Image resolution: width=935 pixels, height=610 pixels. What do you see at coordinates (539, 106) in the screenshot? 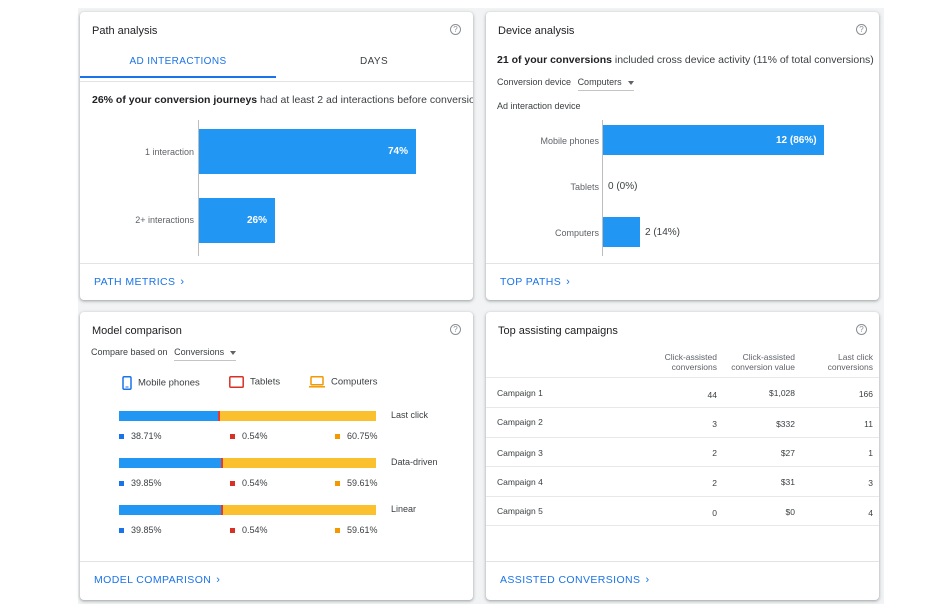
I see `ad-interaction-device-label: Ad interaction device` at bounding box center [539, 106].